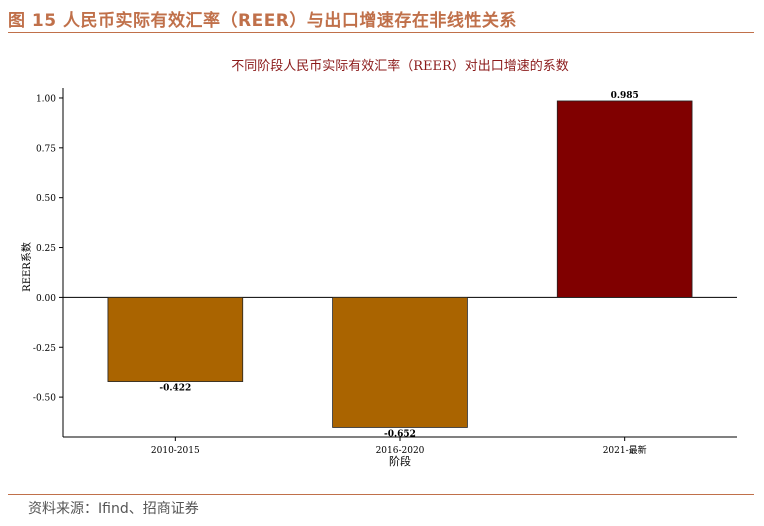 The width and height of the screenshot is (764, 526). I want to click on y-tick-label: 1.00, so click(46, 99).